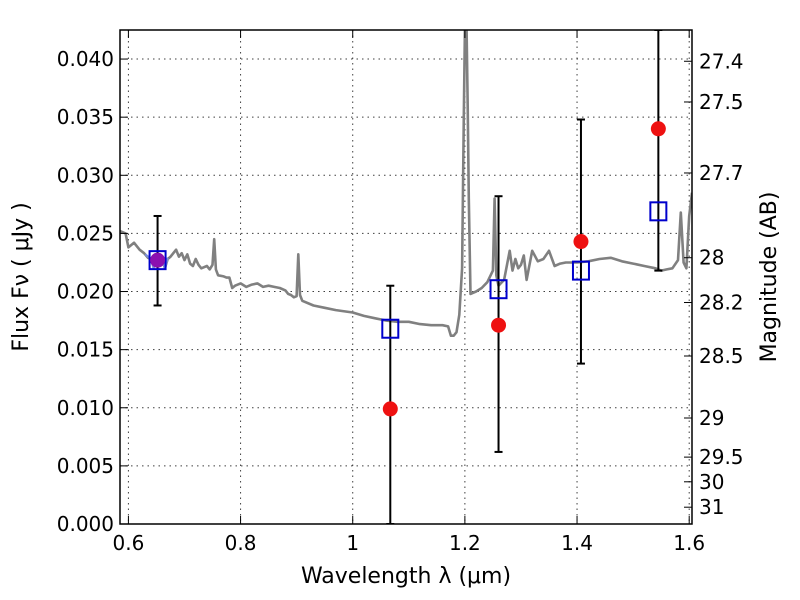 The height and width of the screenshot is (600, 800). Describe the element at coordinates (711, 507) in the screenshot. I see `y2-tick-label: 31` at that location.